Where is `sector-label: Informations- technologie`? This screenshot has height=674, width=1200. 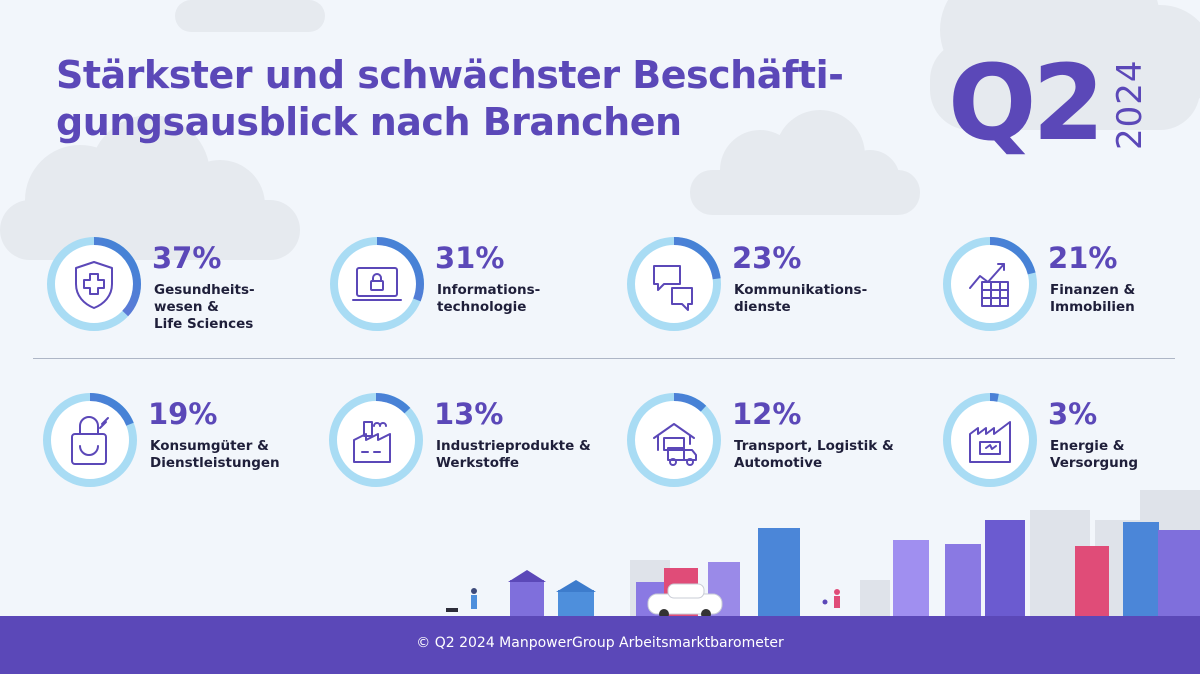
sector-label: Informations- technologie is located at coordinates (489, 298).